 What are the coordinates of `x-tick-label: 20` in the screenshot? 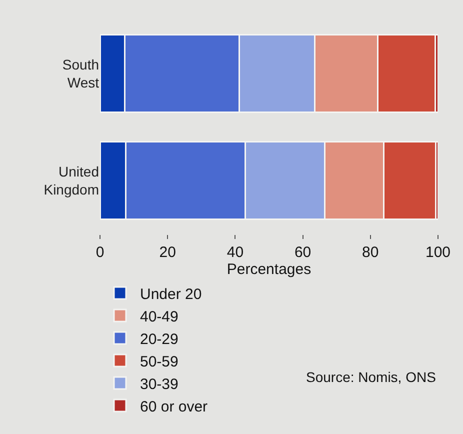 It's located at (167, 252).